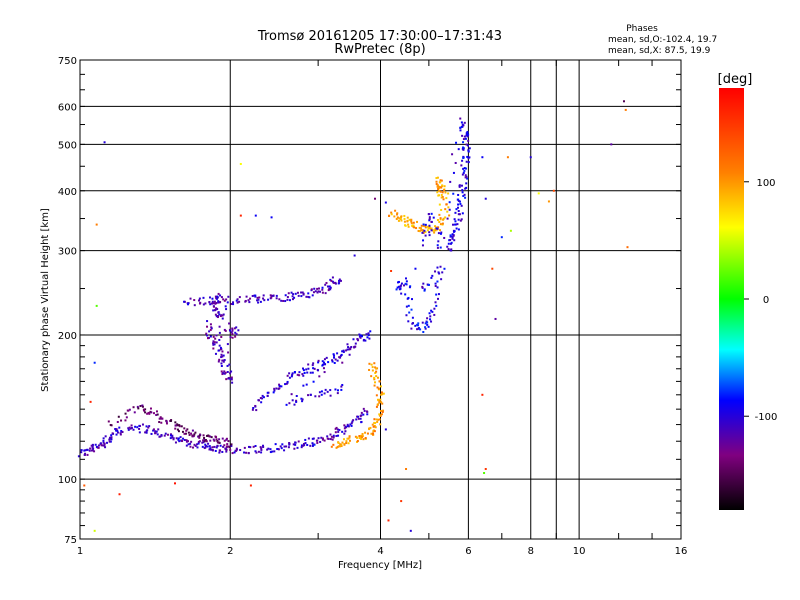  Describe the element at coordinates (67, 145) in the screenshot. I see `y-tick-label: 500` at that location.